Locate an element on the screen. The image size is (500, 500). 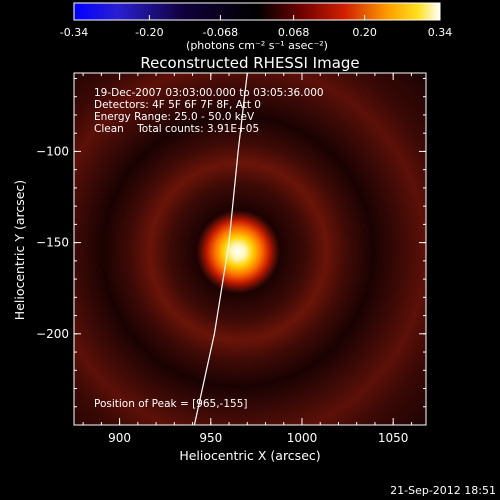
info-detectors: Detectors: 4F 5F 6F 7F 8F, Att 0 is located at coordinates (177, 105).